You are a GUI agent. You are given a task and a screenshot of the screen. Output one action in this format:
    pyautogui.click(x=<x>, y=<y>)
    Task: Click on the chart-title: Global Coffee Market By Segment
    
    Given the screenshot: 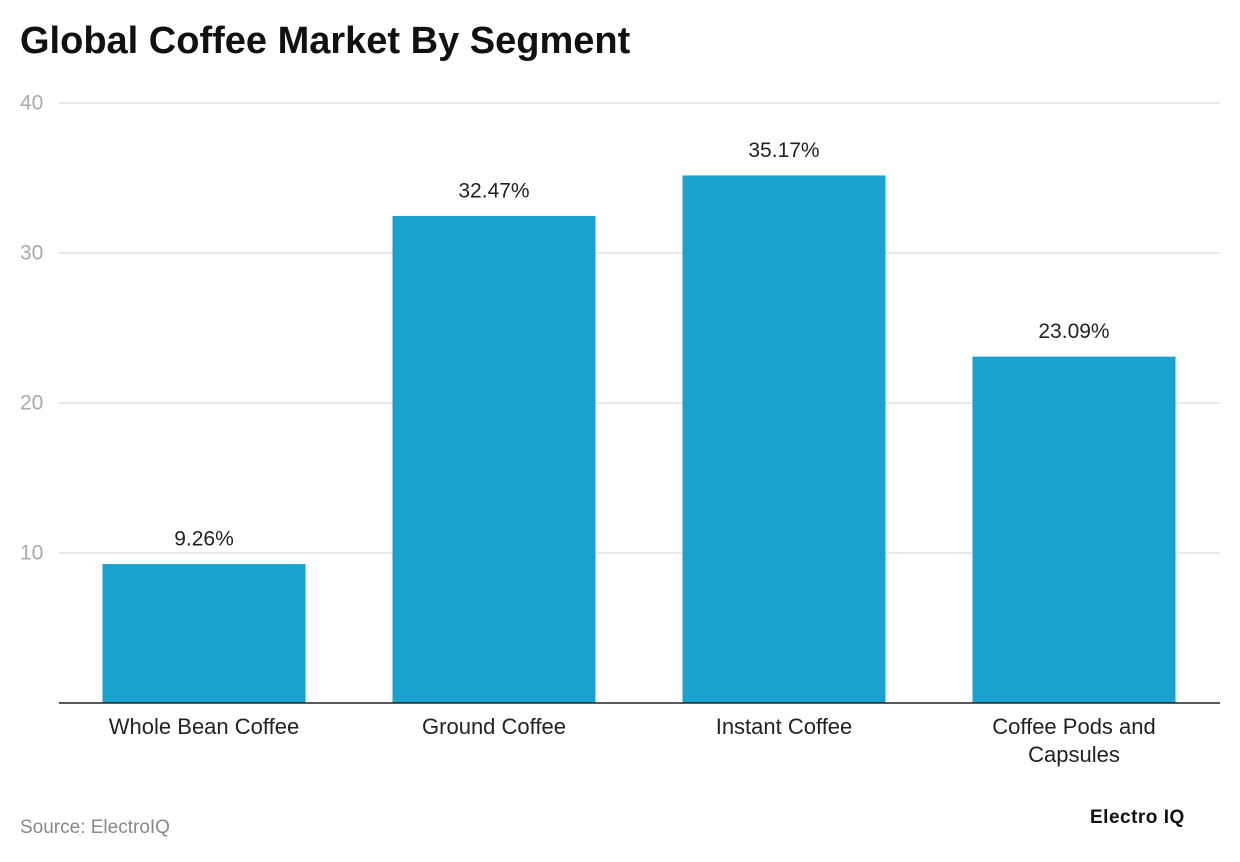 What is the action you would take?
    pyautogui.click(x=325, y=41)
    